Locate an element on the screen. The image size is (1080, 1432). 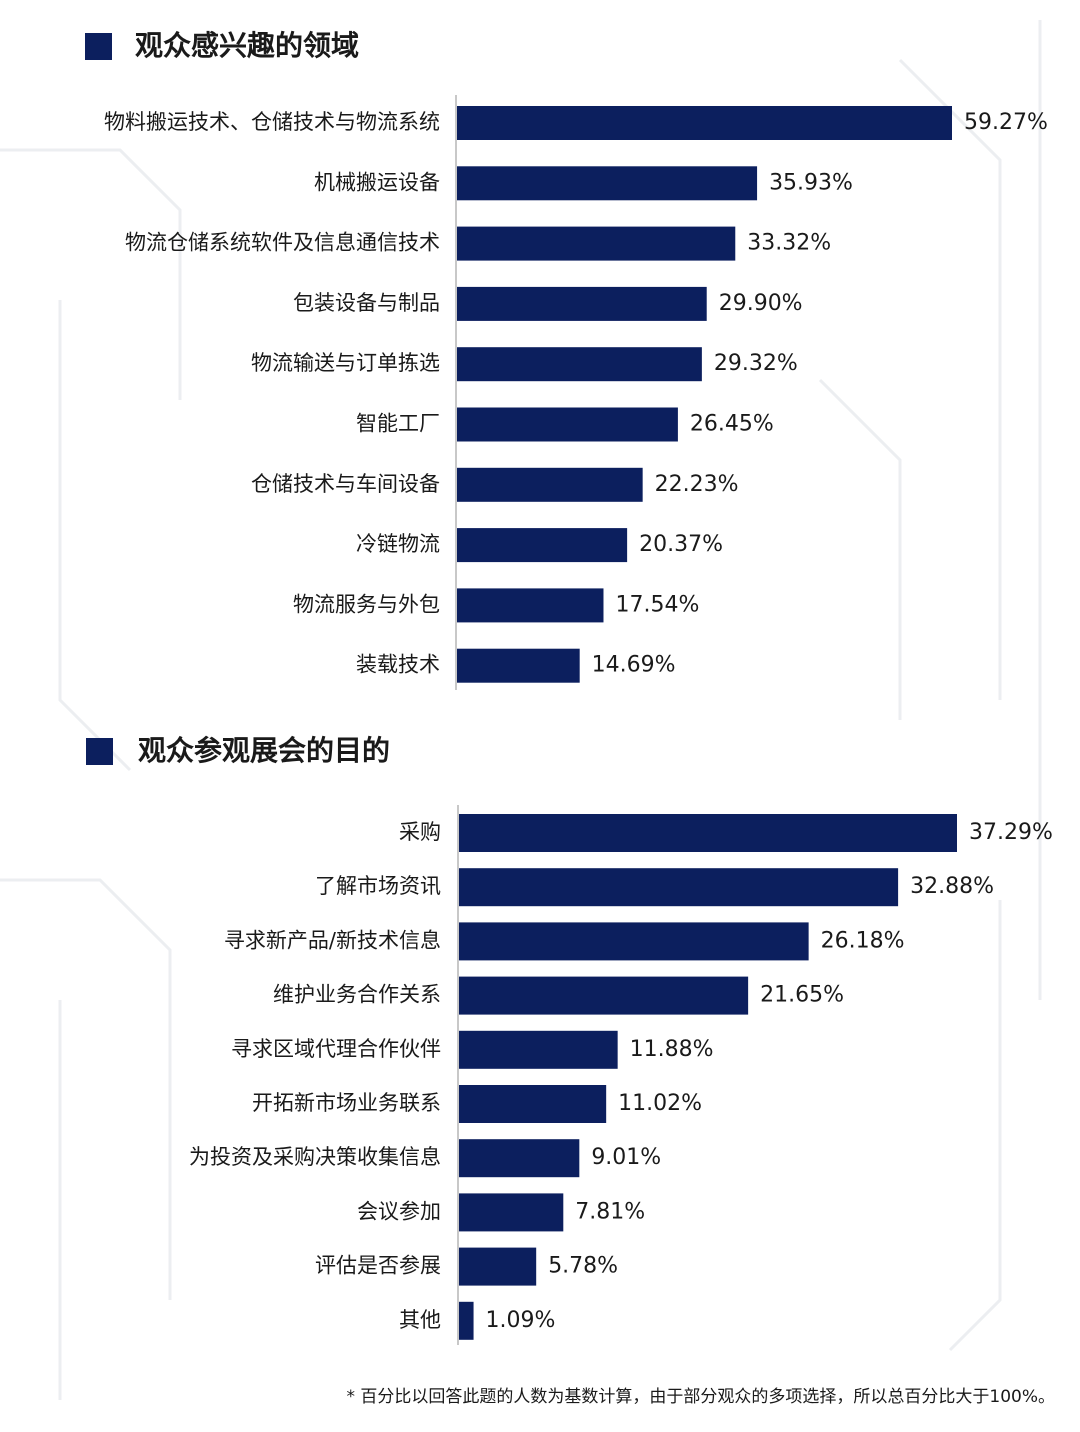
category-label: 智能工厂 is located at coordinates (398, 424).